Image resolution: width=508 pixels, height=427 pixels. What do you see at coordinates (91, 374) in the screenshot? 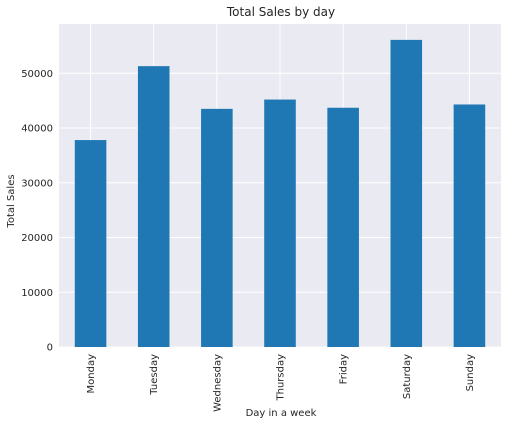
I see `x-tick-label: Monday` at bounding box center [91, 374].